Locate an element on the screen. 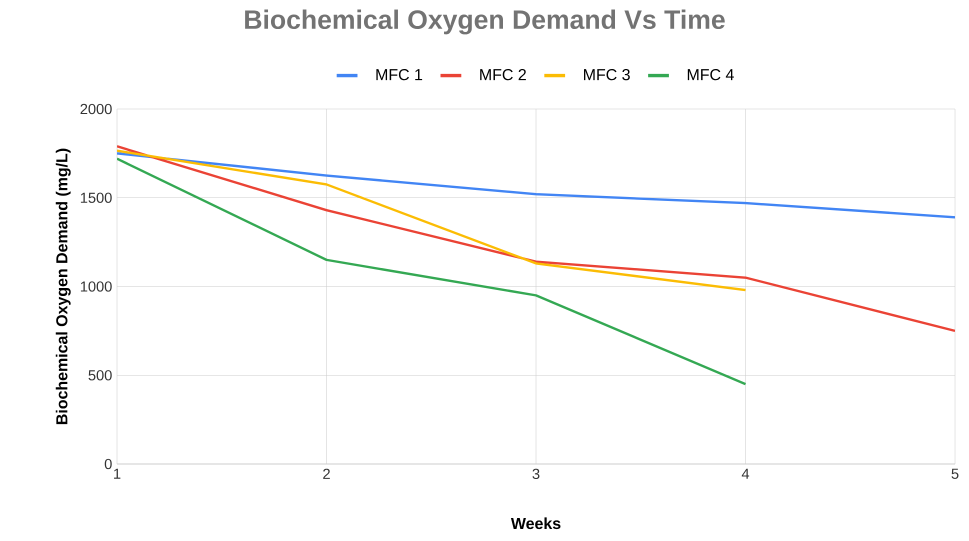 This screenshot has height=541, width=969. legend-label: MFC 2 is located at coordinates (503, 74).